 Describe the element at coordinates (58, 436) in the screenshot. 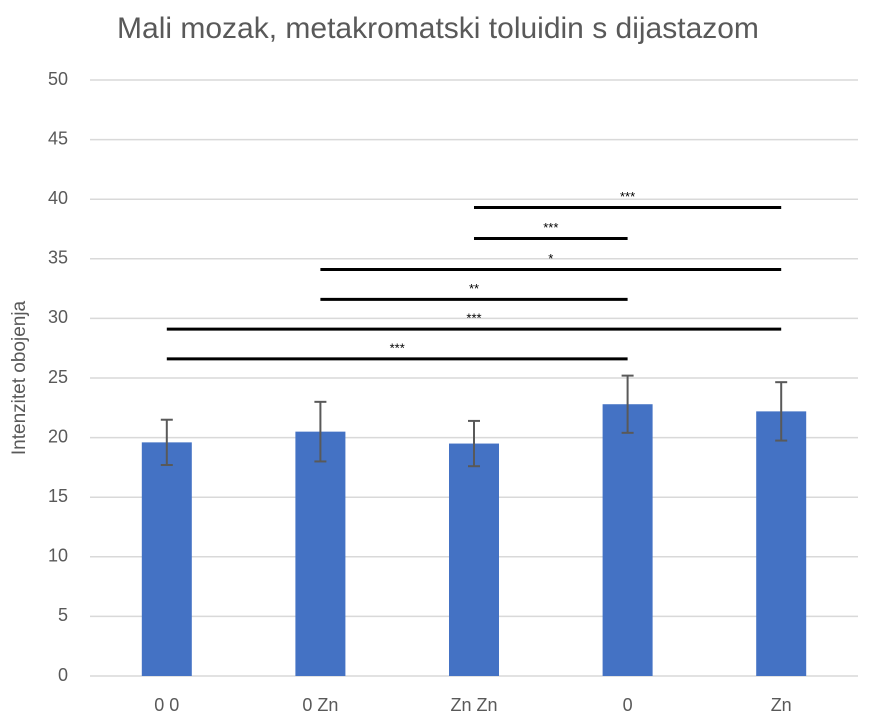

I see `y-tick-label: 20` at that location.